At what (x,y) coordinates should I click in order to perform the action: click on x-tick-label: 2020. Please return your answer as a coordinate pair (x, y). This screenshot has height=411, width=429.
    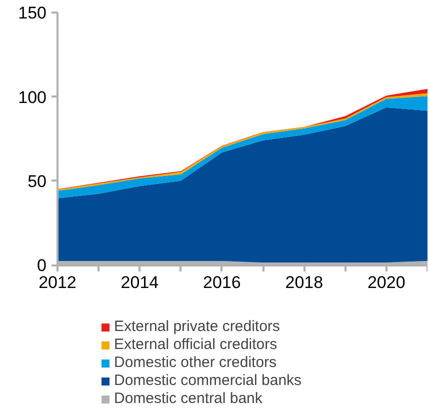
    Looking at the image, I should click on (386, 282).